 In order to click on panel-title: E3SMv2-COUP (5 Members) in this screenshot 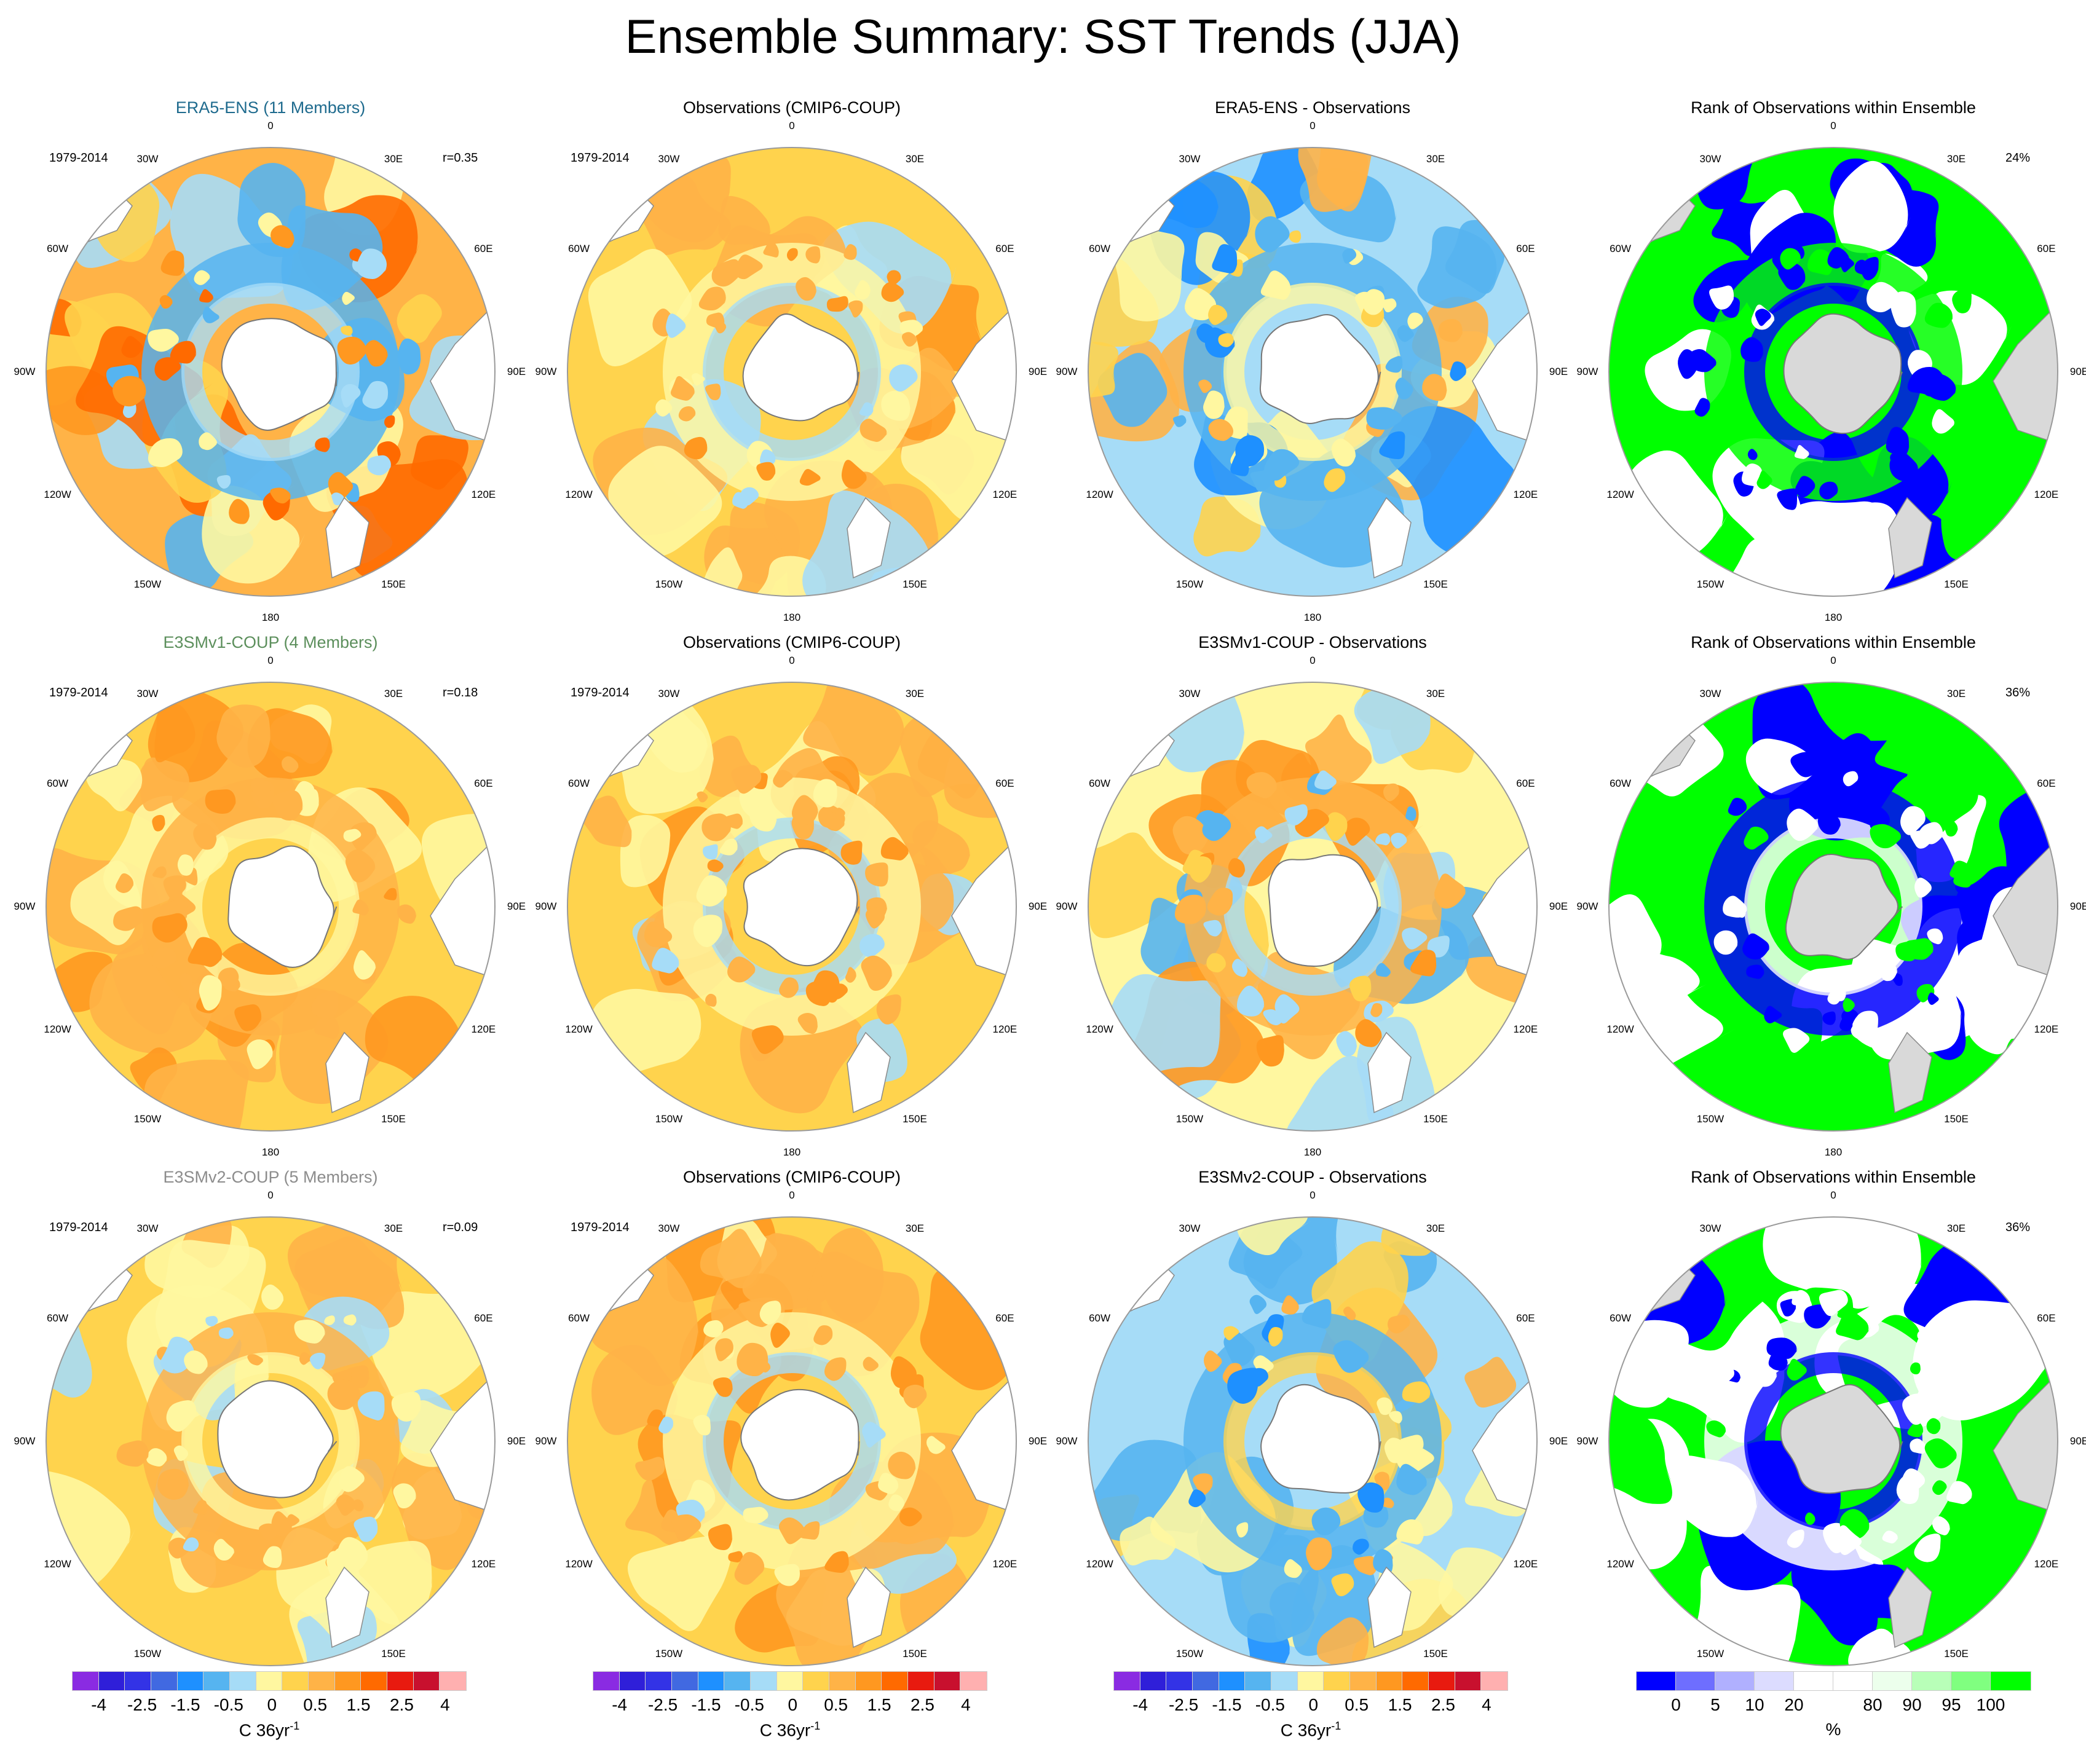, I will do `click(270, 1177)`.